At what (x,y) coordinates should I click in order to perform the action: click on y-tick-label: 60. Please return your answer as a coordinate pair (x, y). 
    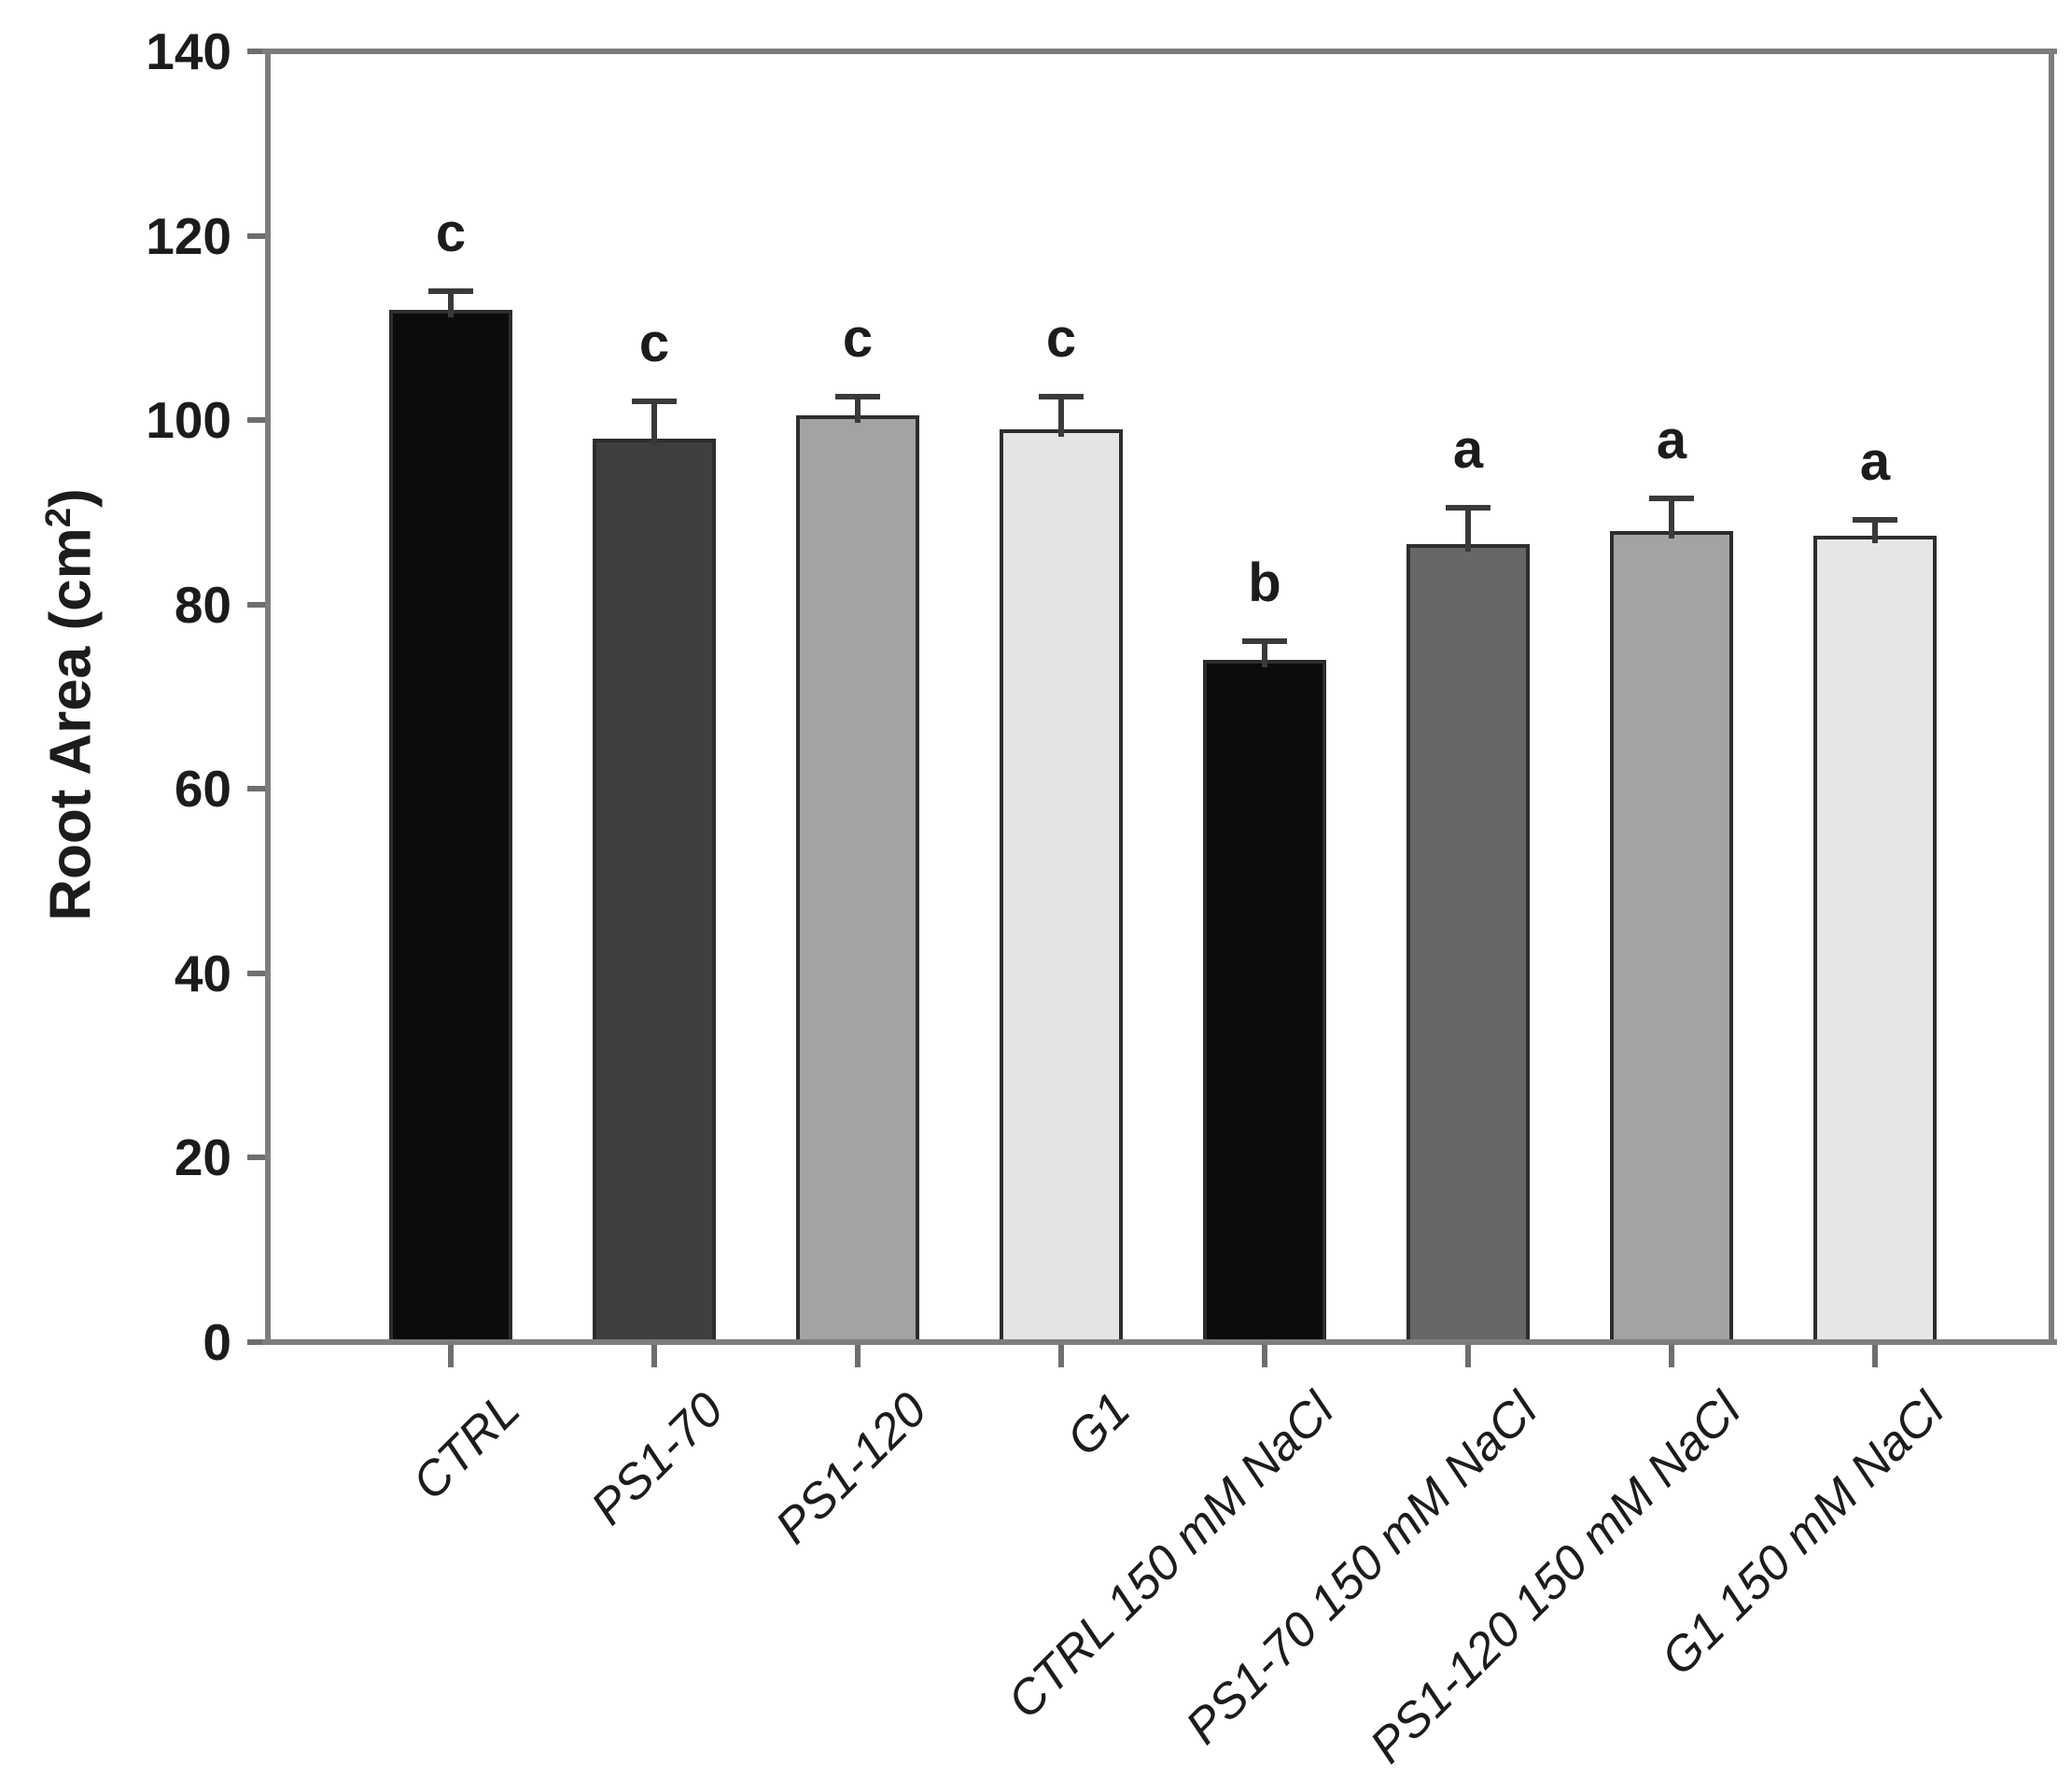
    Looking at the image, I should click on (202, 789).